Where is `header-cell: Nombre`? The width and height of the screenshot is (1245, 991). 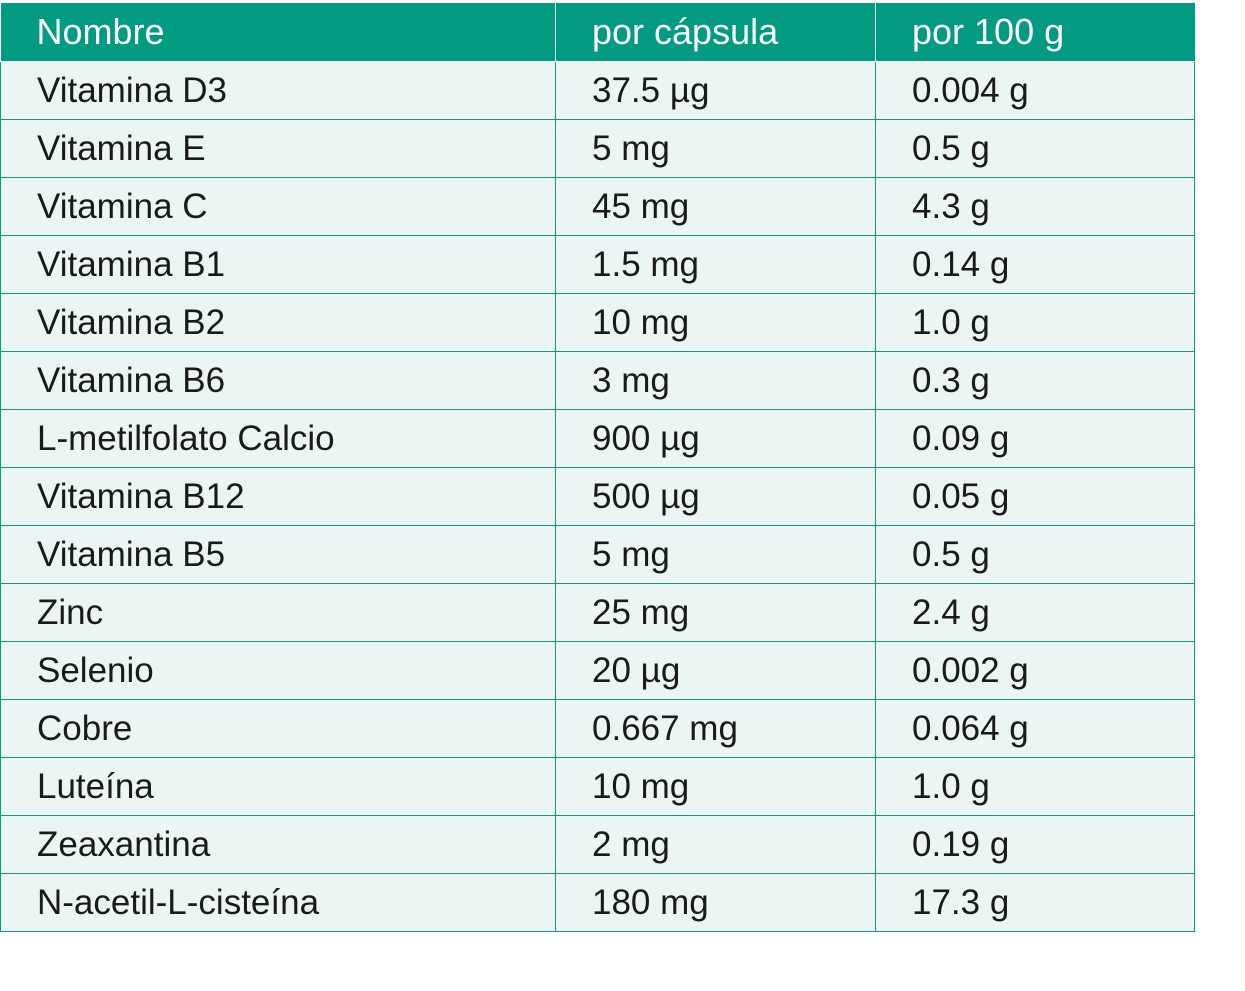
header-cell: Nombre is located at coordinates (278, 32).